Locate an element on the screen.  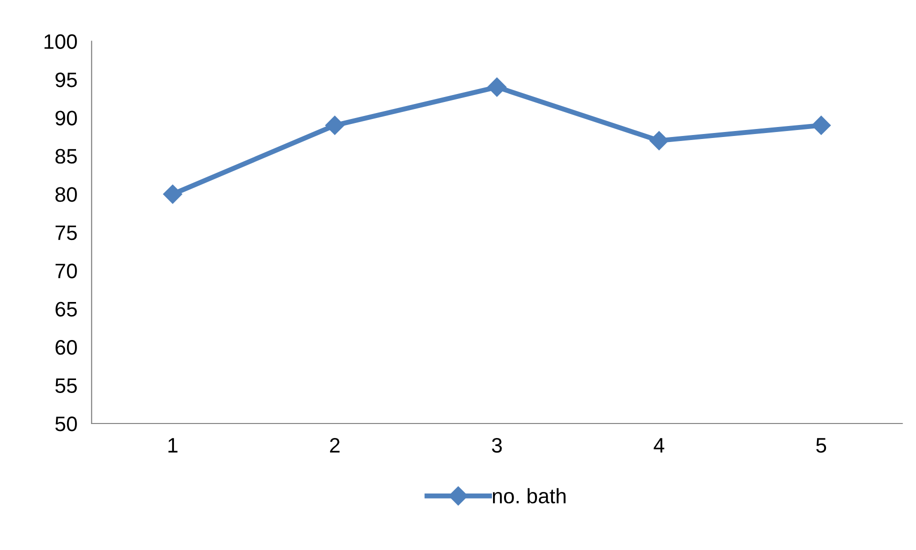
y-tick-label: 60 is located at coordinates (66, 347).